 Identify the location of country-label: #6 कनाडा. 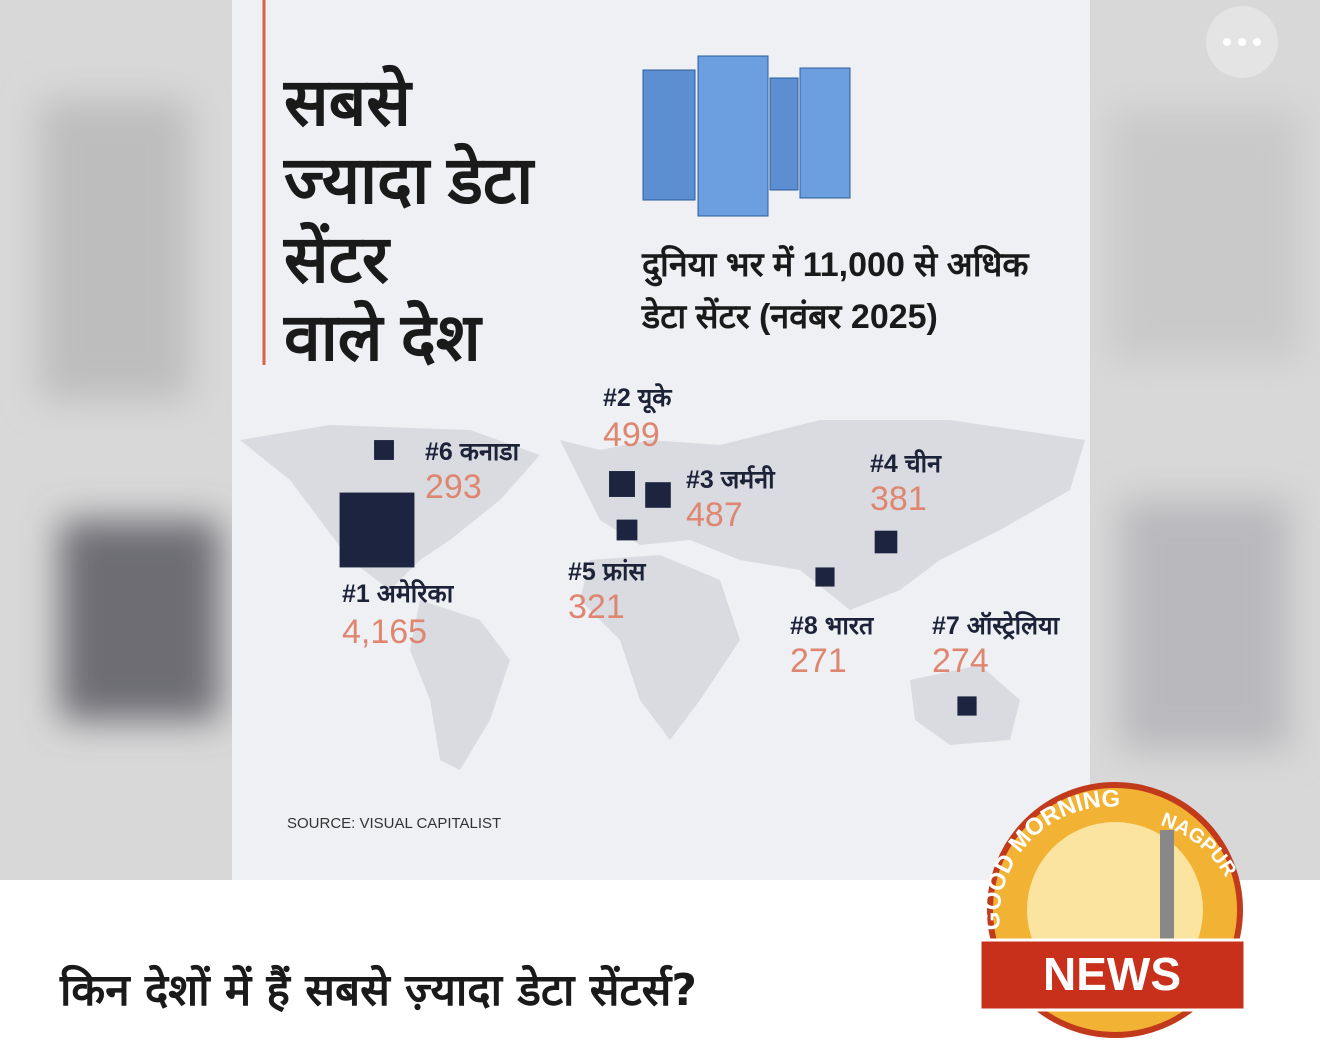
(473, 452).